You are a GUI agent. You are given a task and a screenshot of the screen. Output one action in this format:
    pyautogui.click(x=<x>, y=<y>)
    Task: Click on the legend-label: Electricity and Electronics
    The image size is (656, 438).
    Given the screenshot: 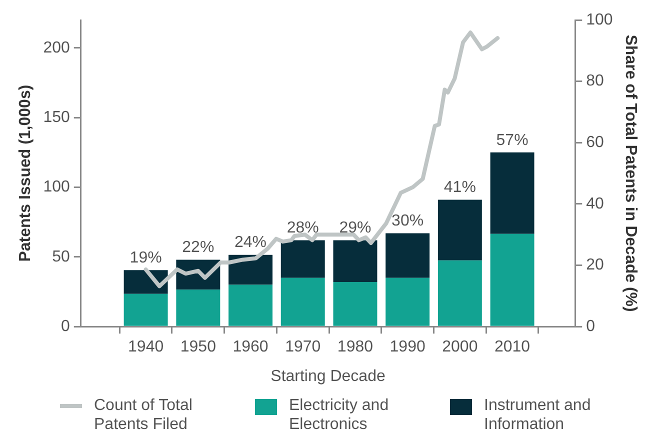 What is the action you would take?
    pyautogui.click(x=339, y=415)
    